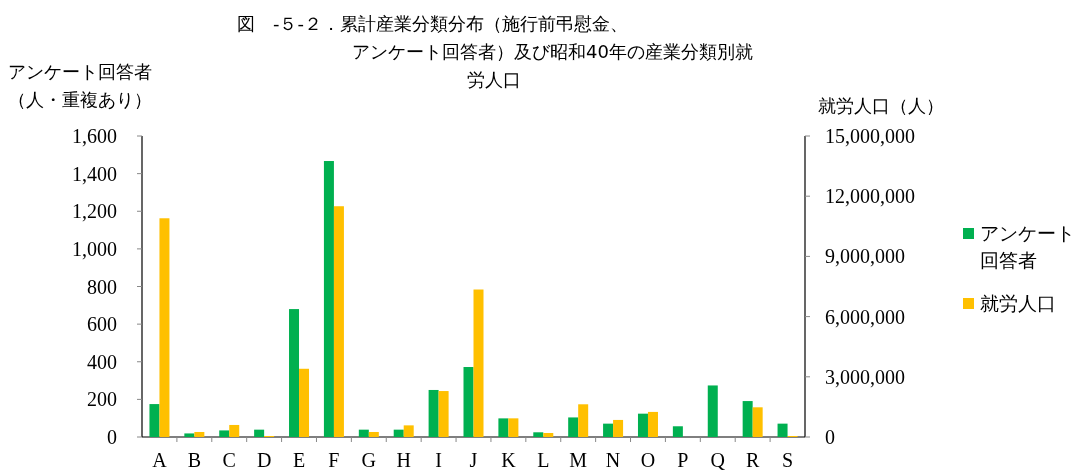 This screenshot has width=1084, height=474. What do you see at coordinates (438, 460) in the screenshot?
I see `x-tick-label: I` at bounding box center [438, 460].